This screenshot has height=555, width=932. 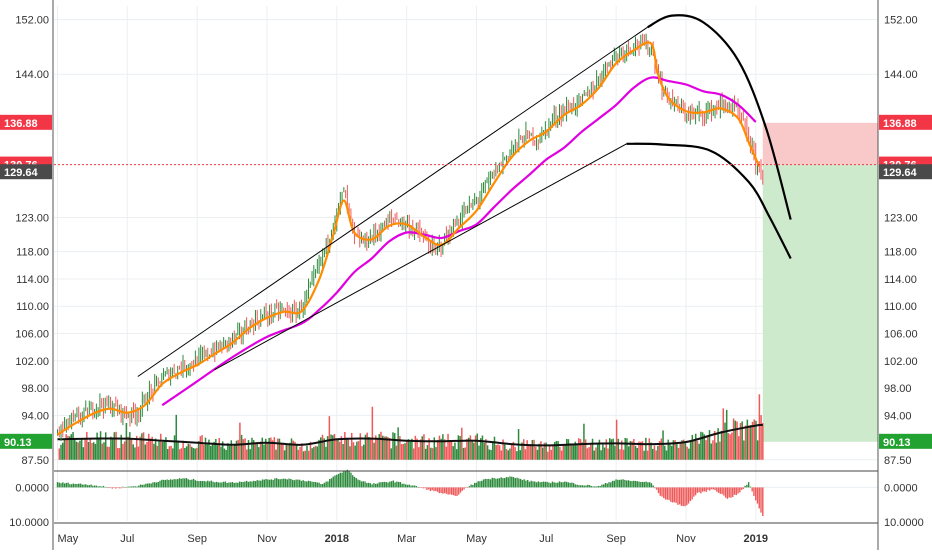 I want to click on x-tick-label: Sep, so click(x=197, y=539).